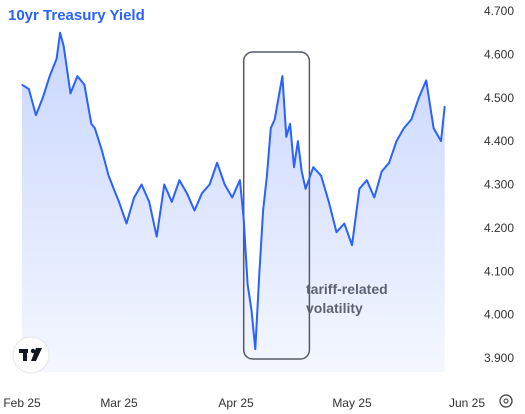  Describe the element at coordinates (276, 205) in the screenshot. I see `annotation-box` at that location.